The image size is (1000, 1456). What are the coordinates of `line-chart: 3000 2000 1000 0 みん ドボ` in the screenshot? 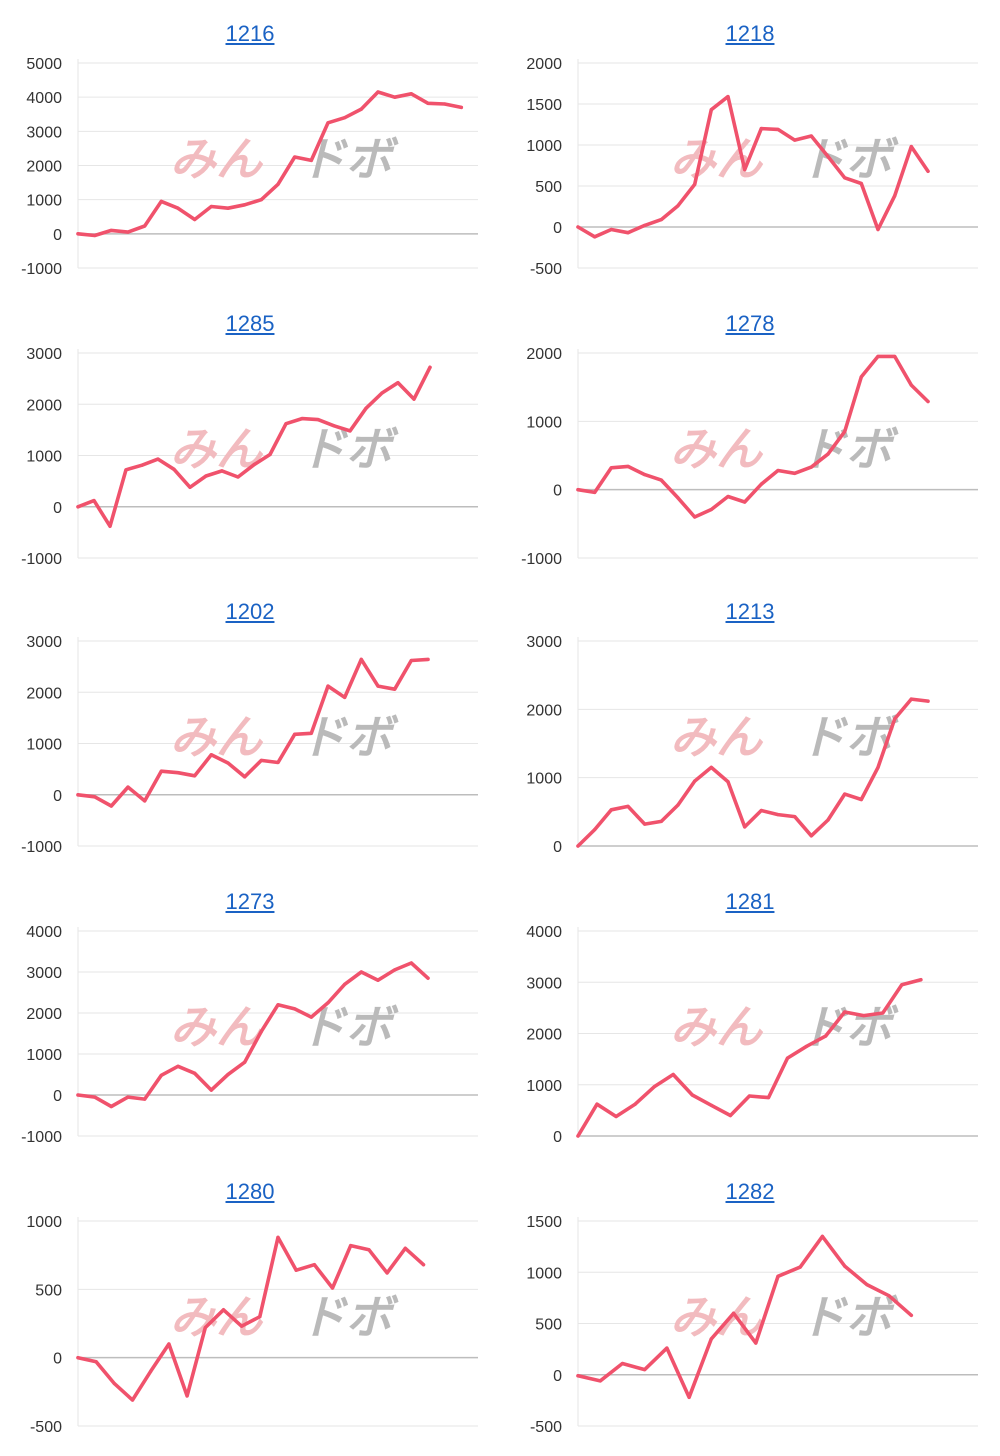 It's located at (752, 745).